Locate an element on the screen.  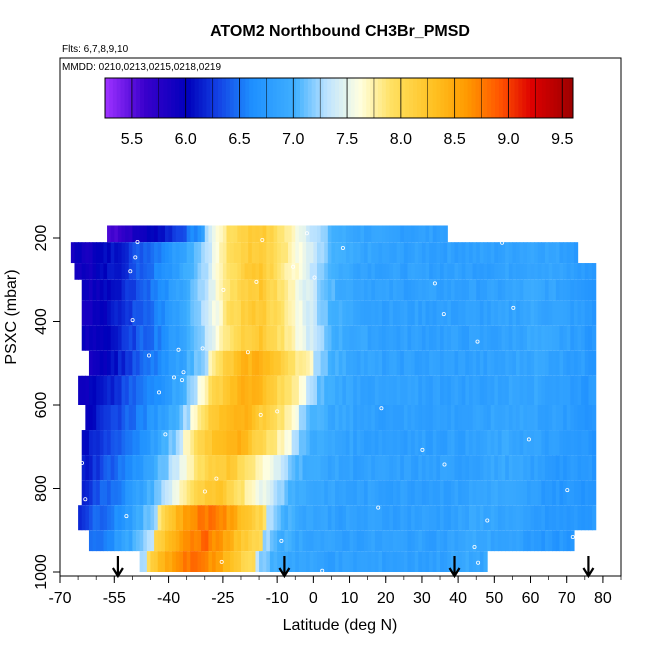
flight-arrows is located at coordinates (353, 567).